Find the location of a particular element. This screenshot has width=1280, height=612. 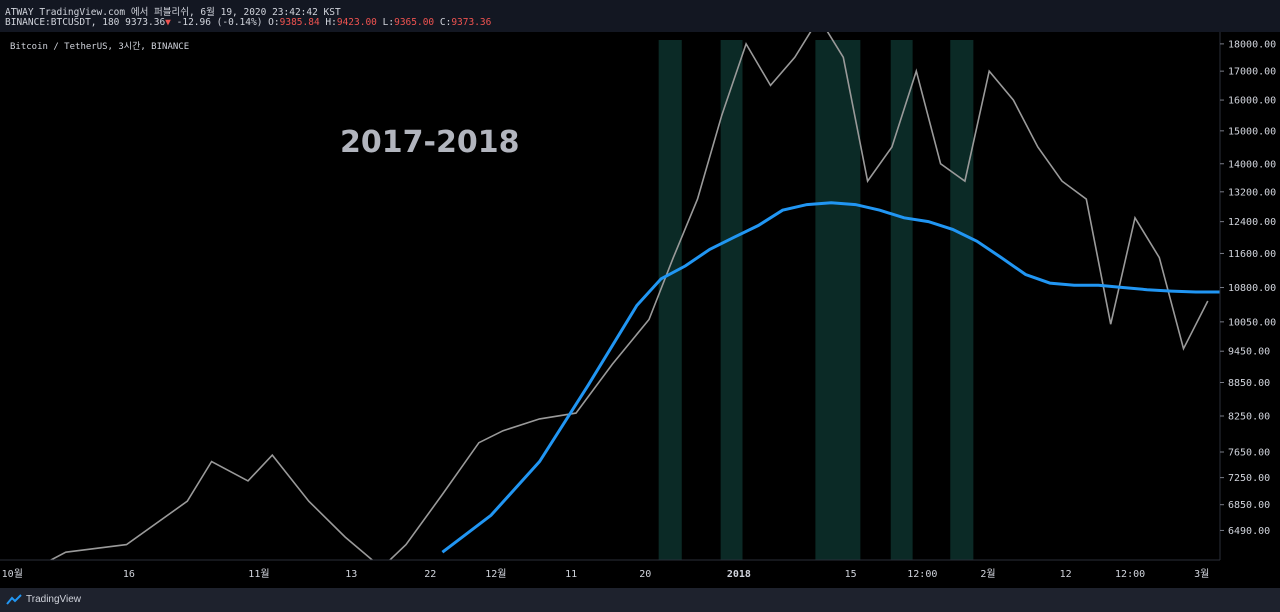

brand-label: TradingView is located at coordinates (54, 599).